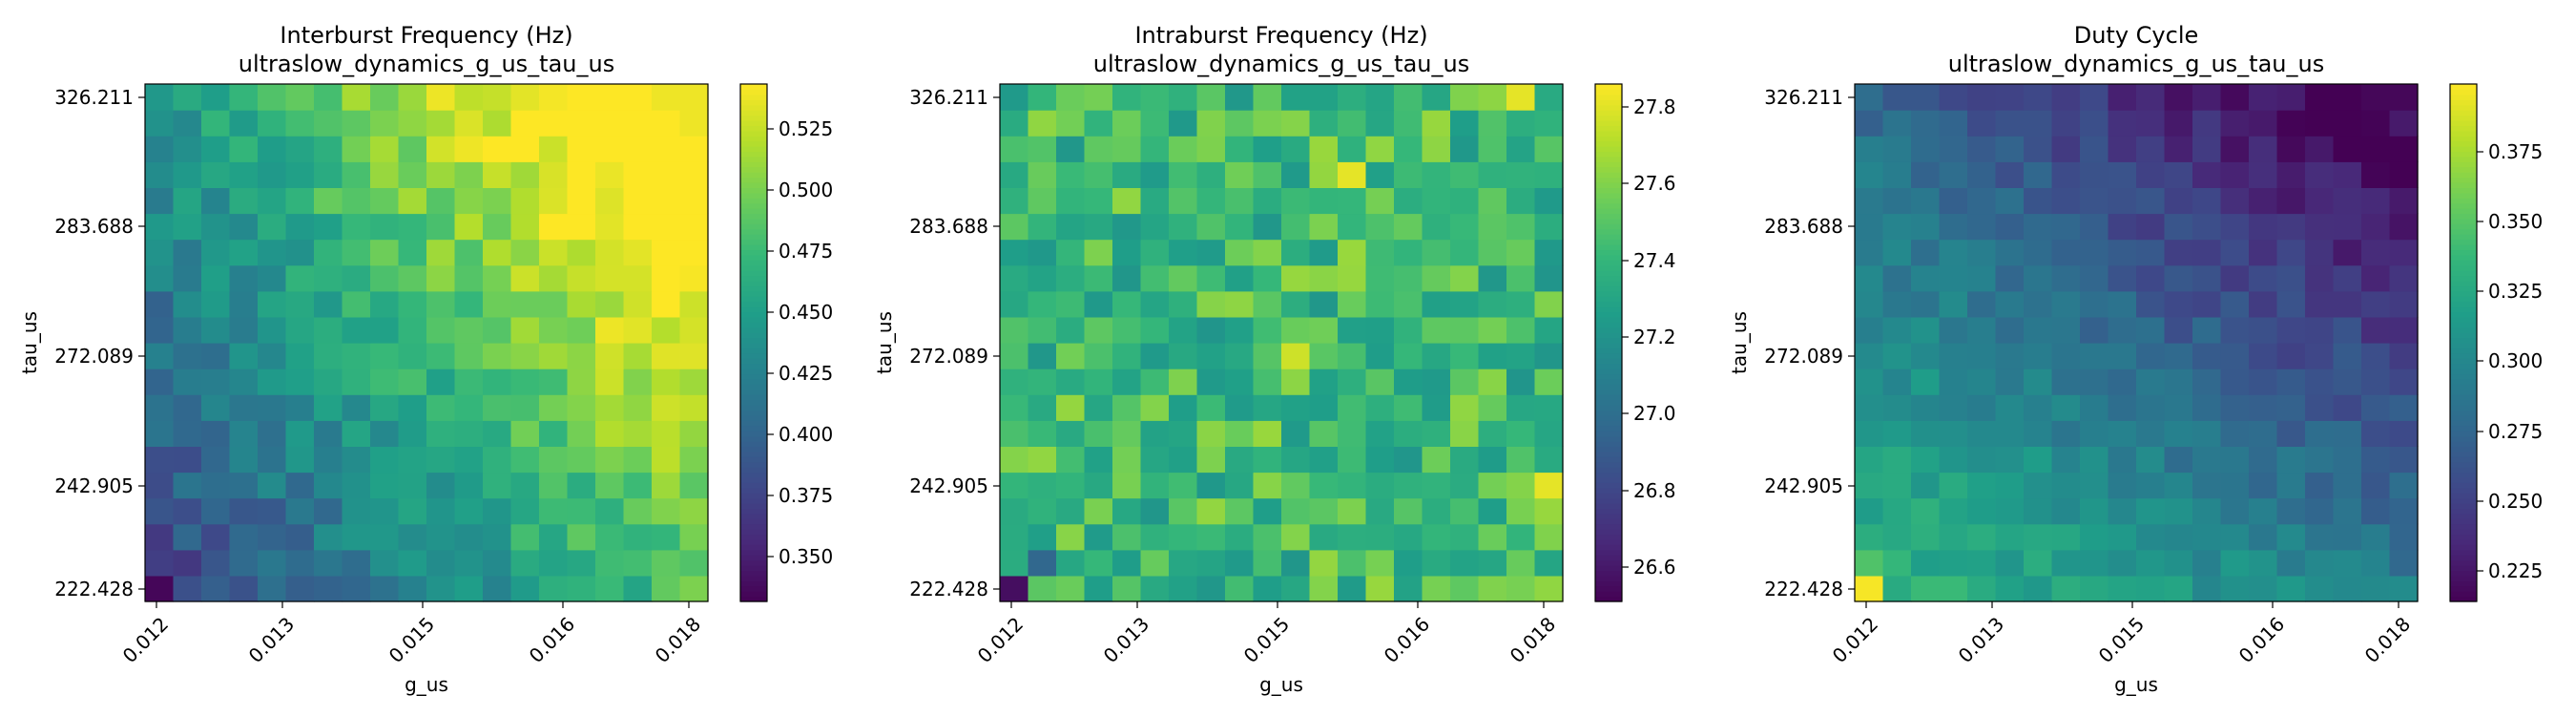 Image resolution: width=2576 pixels, height=716 pixels. I want to click on y-axis-ticks: 326.211 283.688 272.089 242.905 222.428, so click(99, 343).